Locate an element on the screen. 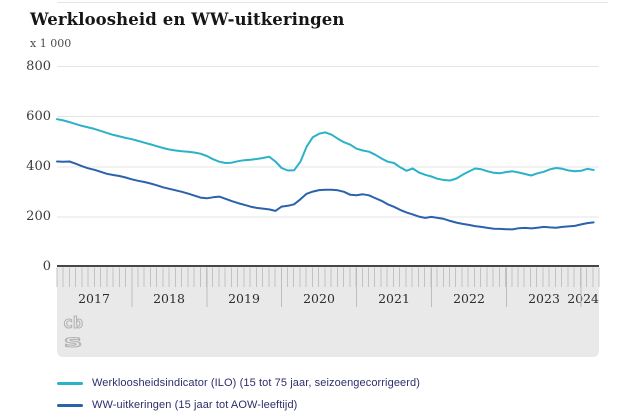 The image size is (626, 417). x-axis-year-2018: 2018 is located at coordinates (169, 298).